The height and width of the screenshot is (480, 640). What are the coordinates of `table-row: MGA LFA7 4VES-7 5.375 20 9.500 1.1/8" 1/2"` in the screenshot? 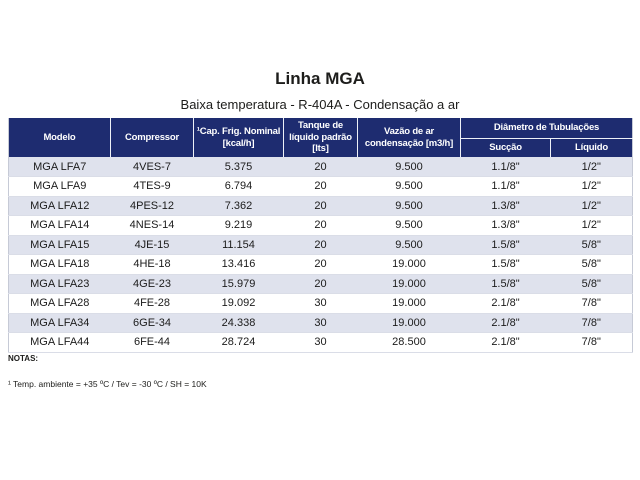 It's located at (320, 167).